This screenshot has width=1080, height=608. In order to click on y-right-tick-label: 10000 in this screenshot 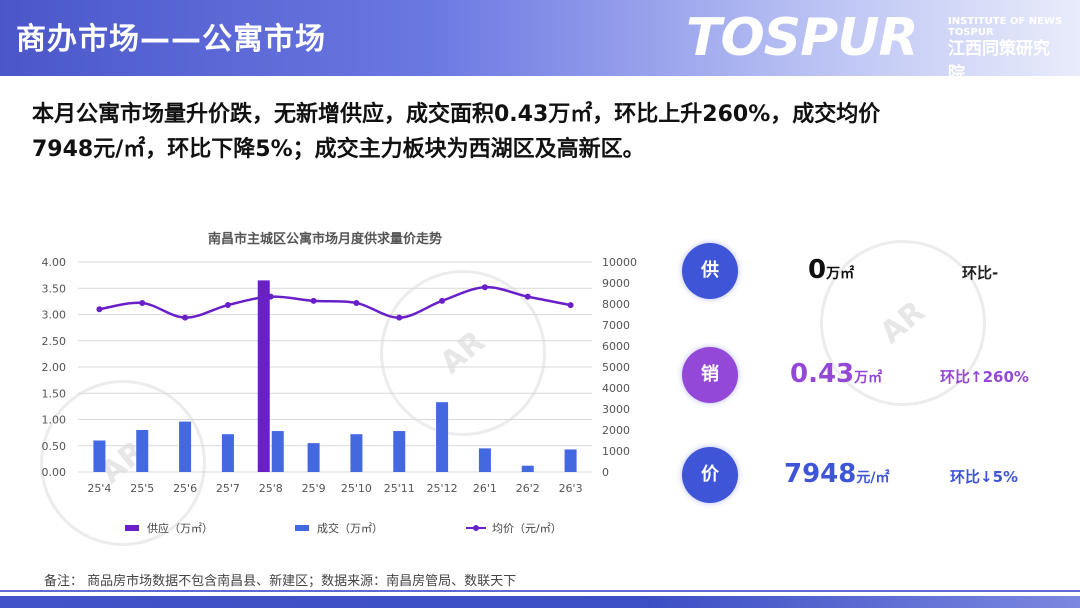, I will do `click(619, 262)`.